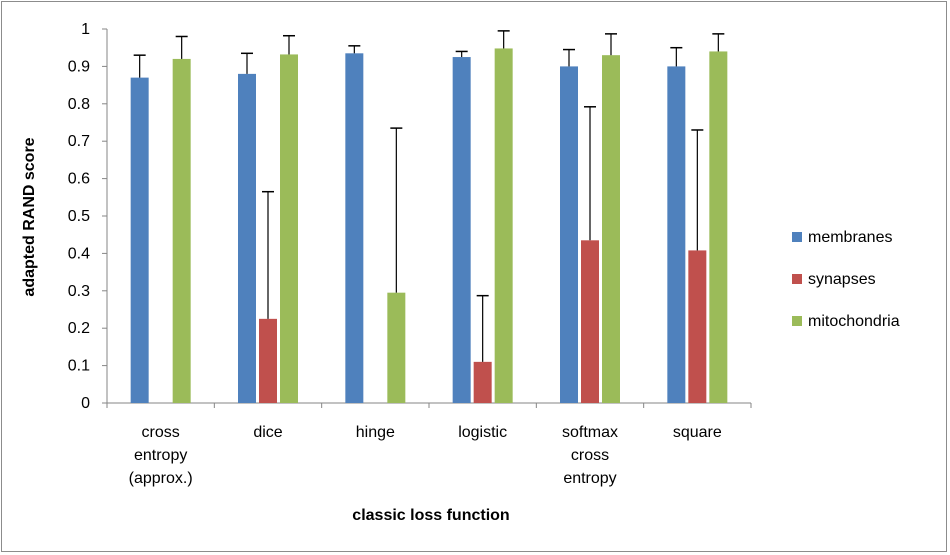  Describe the element at coordinates (854, 321) in the screenshot. I see `legend-label-mitochondria: mitochondria` at that location.